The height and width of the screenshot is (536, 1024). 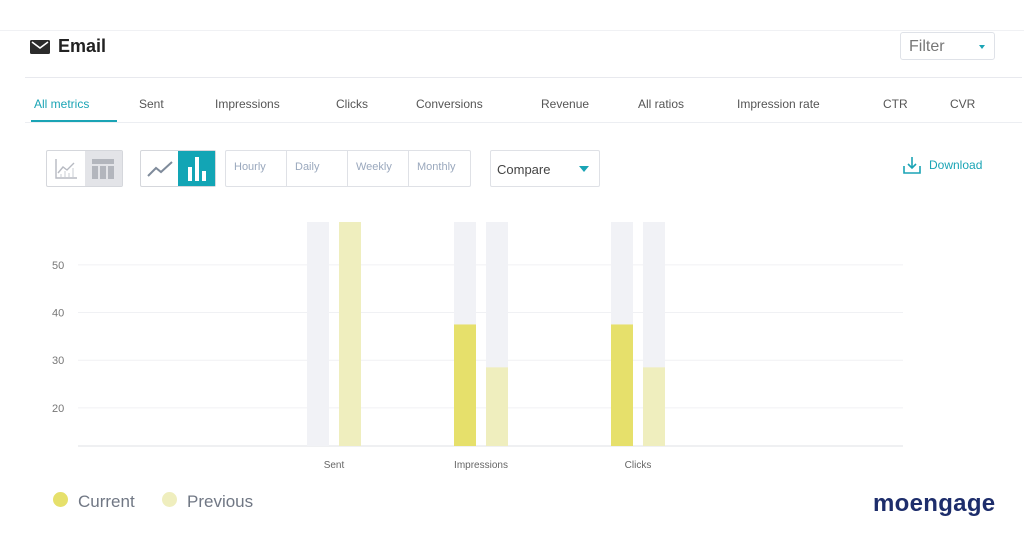 I want to click on active-tab-indicator, so click(x=74, y=121).